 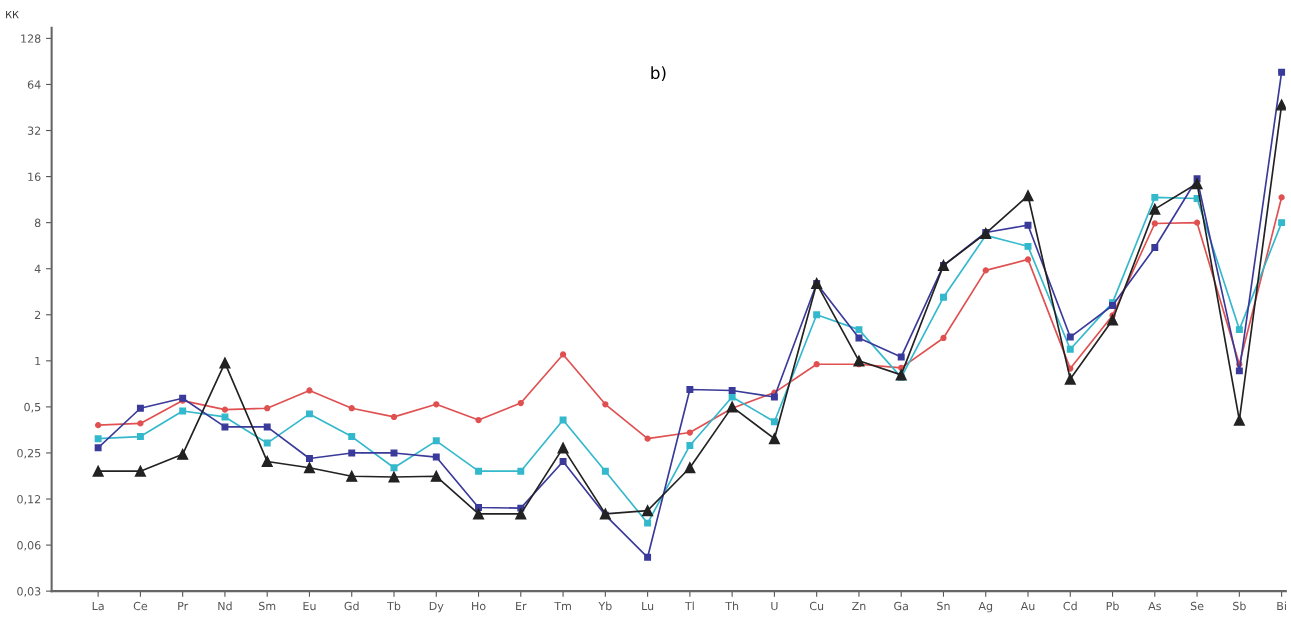 What do you see at coordinates (12, 15) in the screenshot?
I see `y-axis-title: КК` at bounding box center [12, 15].